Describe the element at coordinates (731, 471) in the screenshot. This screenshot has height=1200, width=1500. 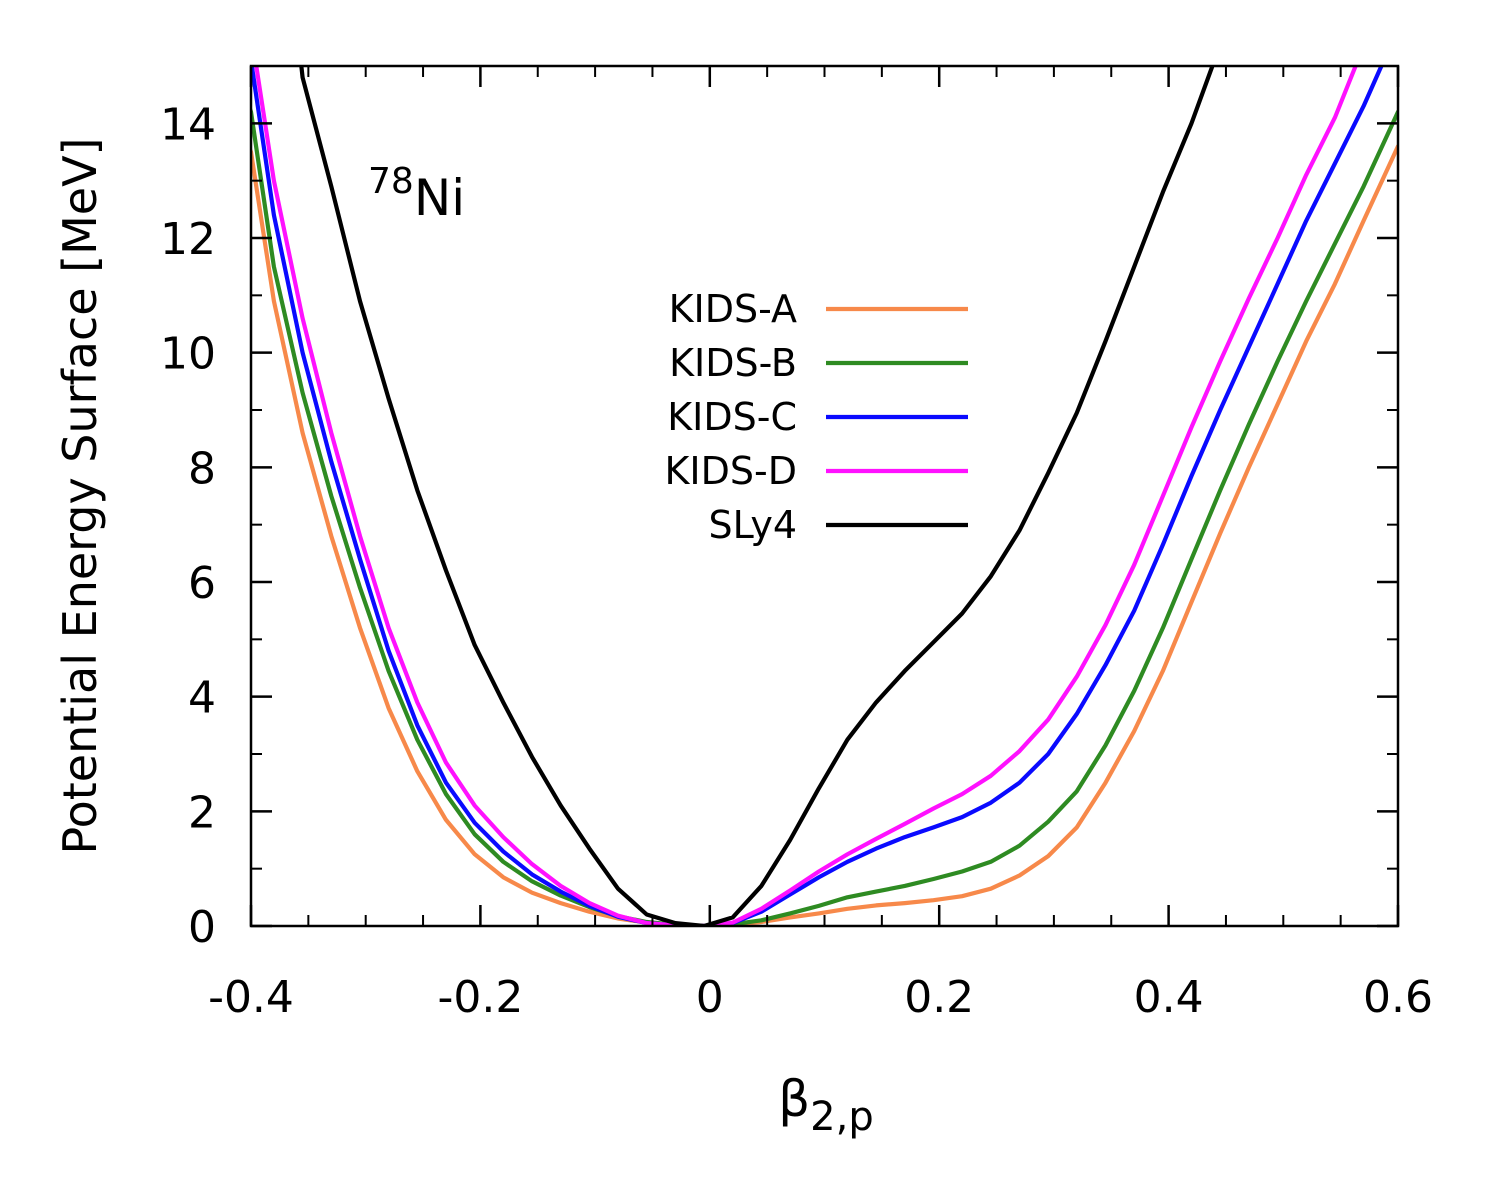
I see `legend-label-kids-d: KIDS-D` at that location.